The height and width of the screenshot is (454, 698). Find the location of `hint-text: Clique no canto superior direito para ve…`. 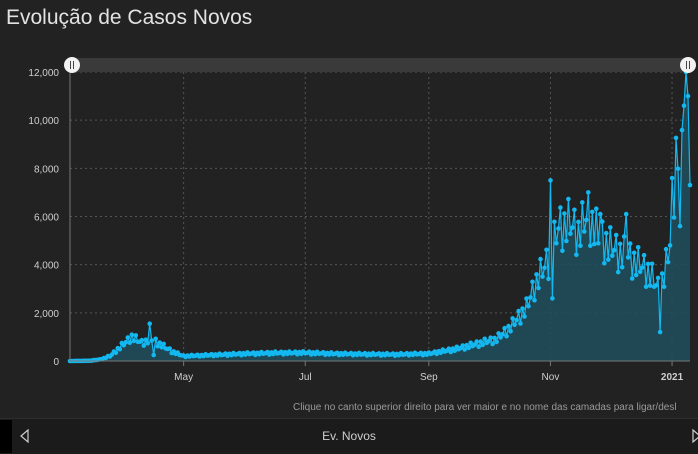

hint-text: Clique no canto superior direito para ve… is located at coordinates (485, 407).